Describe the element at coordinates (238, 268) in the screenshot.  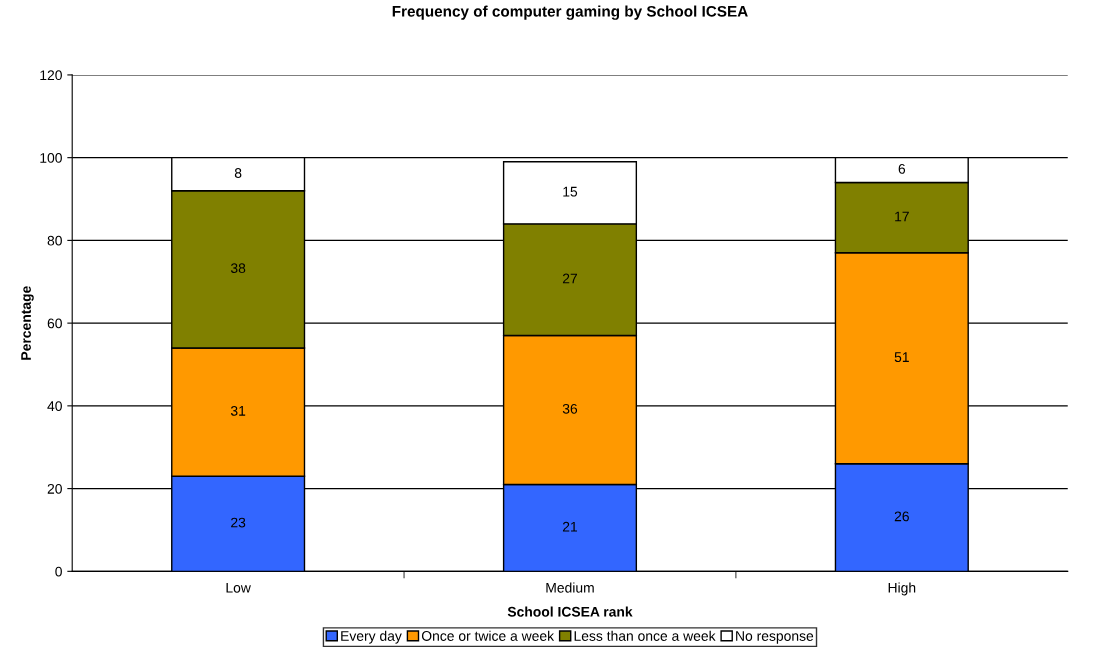
I see `data-label: 38` at that location.